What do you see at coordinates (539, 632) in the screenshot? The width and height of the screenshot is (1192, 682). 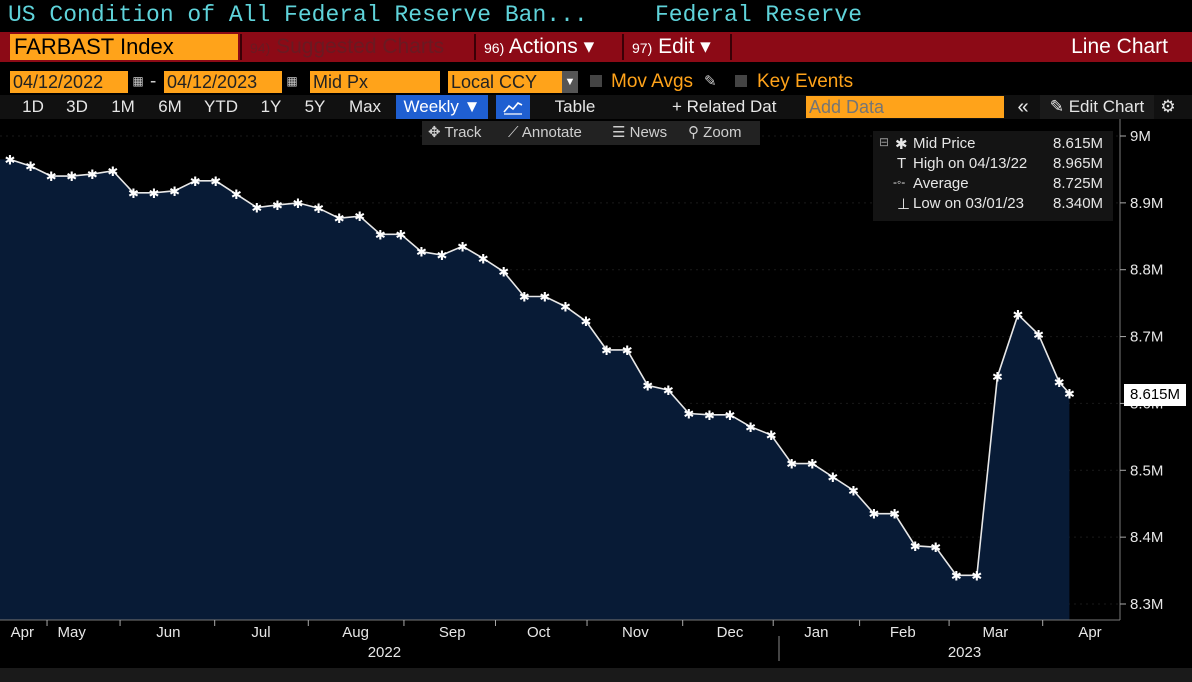 I see `x-tick-label: Oct` at bounding box center [539, 632].